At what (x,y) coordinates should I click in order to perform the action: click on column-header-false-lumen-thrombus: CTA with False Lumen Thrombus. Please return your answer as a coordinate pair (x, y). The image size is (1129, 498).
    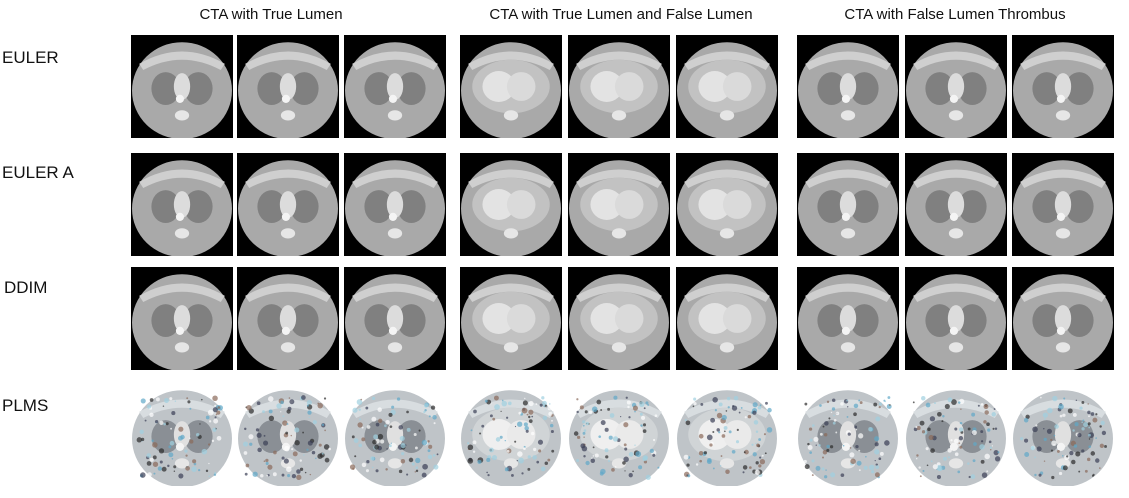
    Looking at the image, I should click on (955, 14).